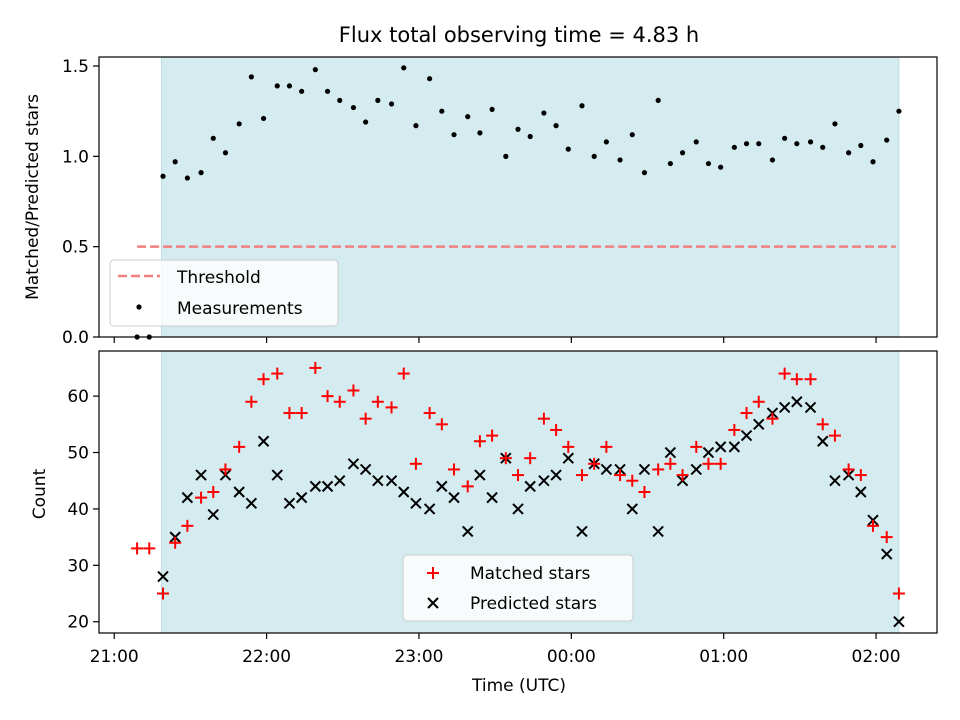 The width and height of the screenshot is (960, 720). What do you see at coordinates (78, 566) in the screenshot?
I see `count-y-tick-label: 30` at bounding box center [78, 566].